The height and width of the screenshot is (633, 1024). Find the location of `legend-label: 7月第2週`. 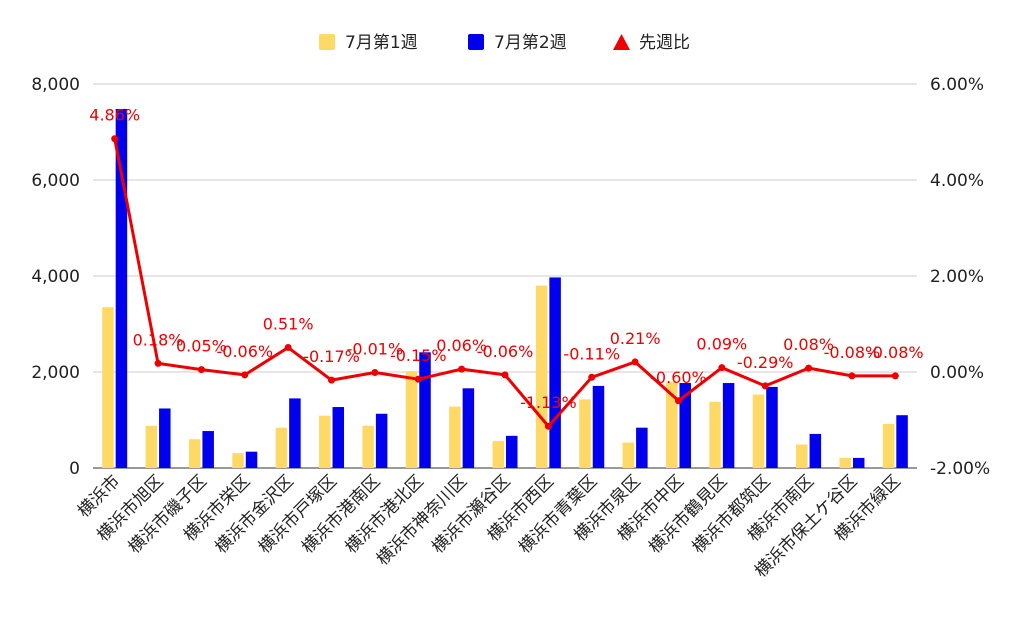

legend-label: 7月第2週 is located at coordinates (530, 43).